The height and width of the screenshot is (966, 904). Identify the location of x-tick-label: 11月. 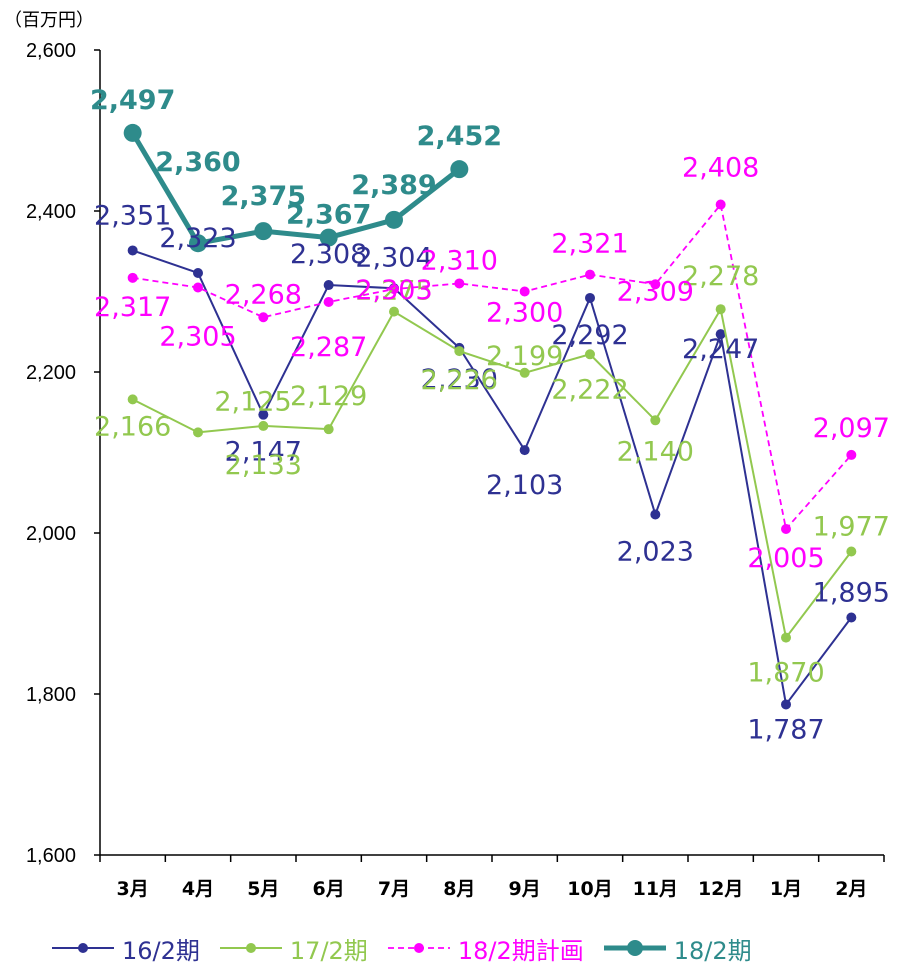
(655, 889).